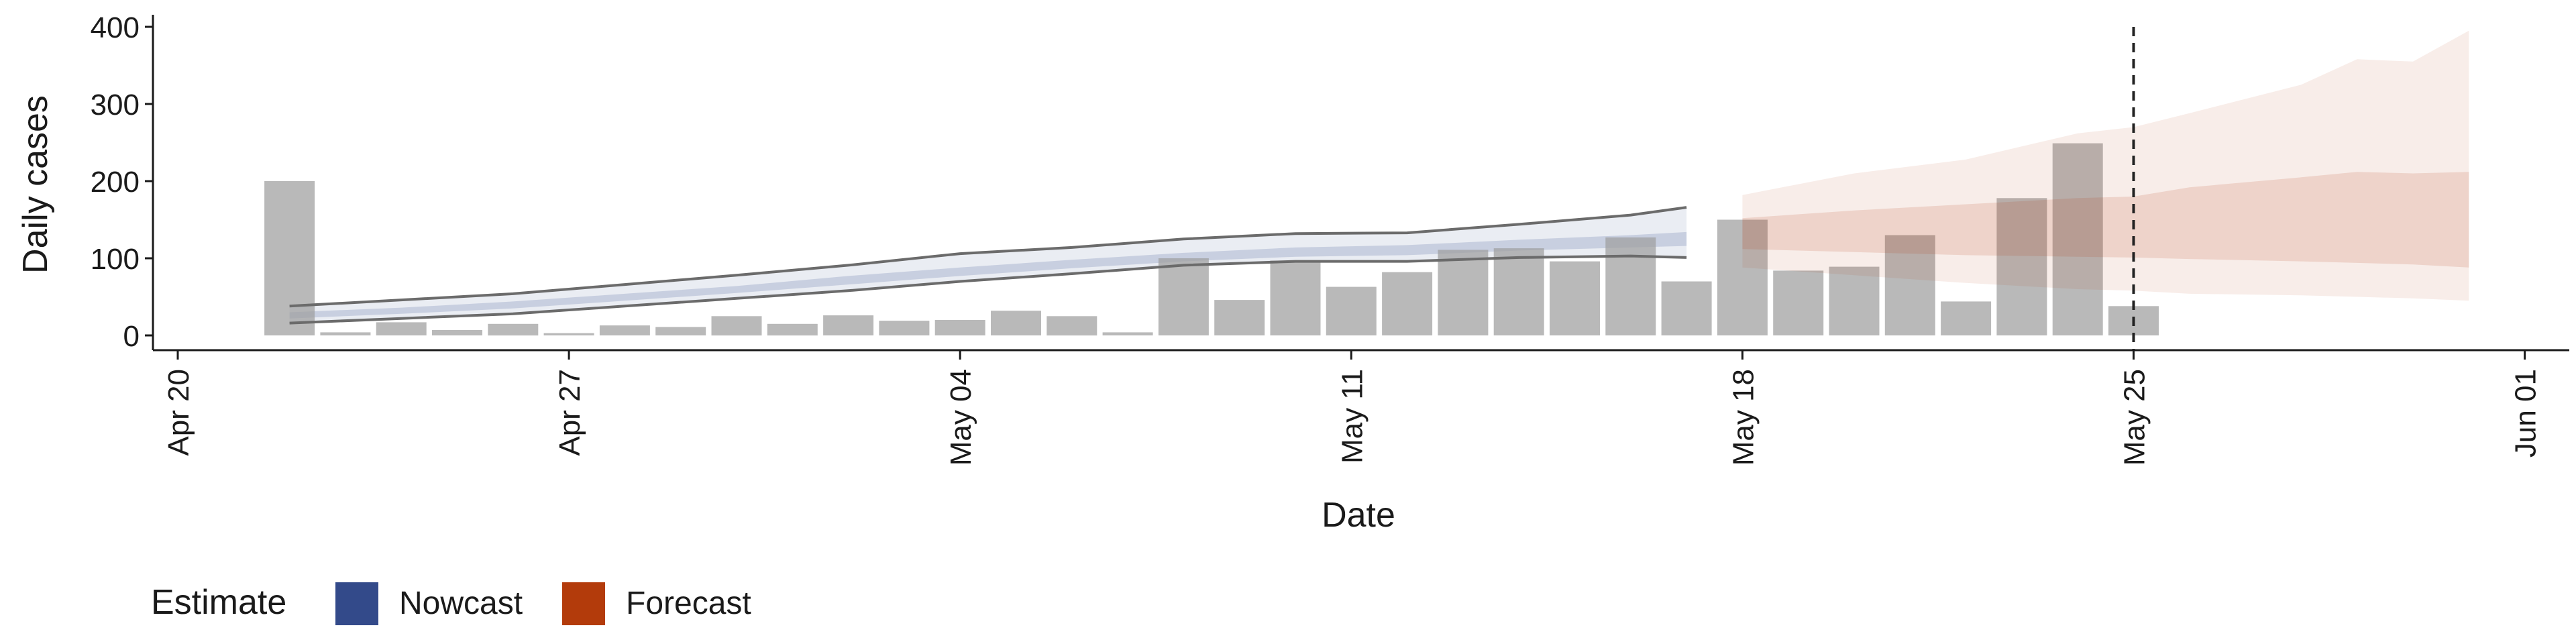 The height and width of the screenshot is (644, 2576). Describe the element at coordinates (461, 603) in the screenshot. I see `legend-label-nowcast: Nowcast` at that location.